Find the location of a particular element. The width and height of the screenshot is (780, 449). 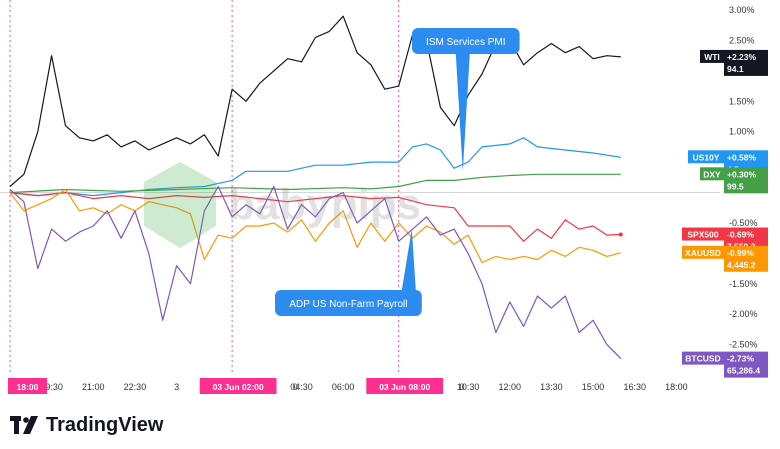

tag-price: 65,286.4 is located at coordinates (743, 371).